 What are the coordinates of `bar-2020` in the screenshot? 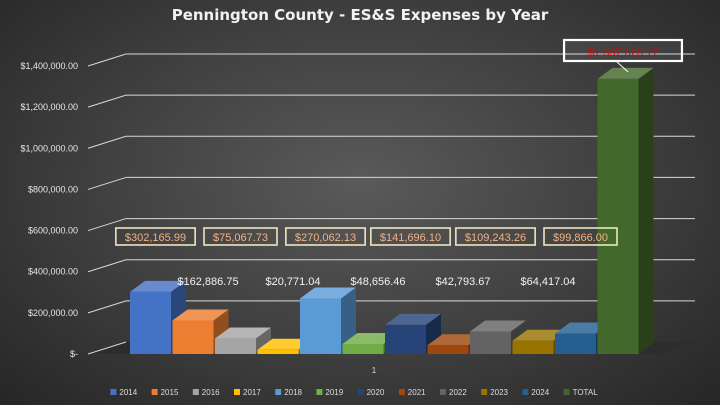 It's located at (413, 333).